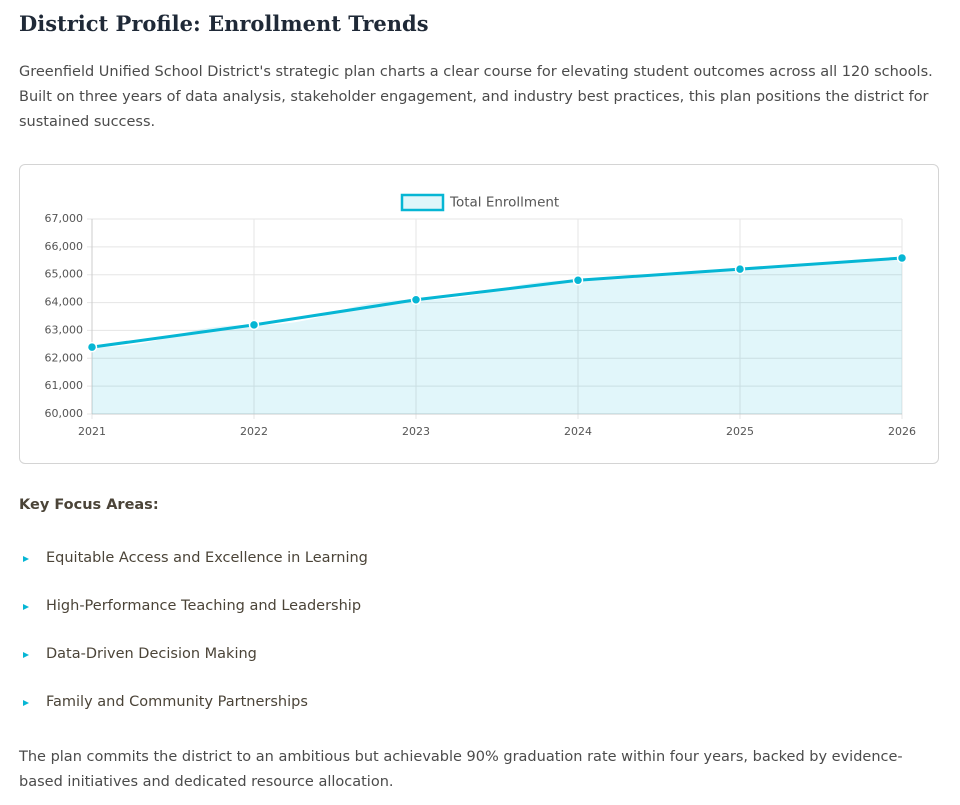 The image size is (960, 805). Describe the element at coordinates (177, 702) in the screenshot. I see `focus-item: Family and Community Partnerships` at that location.